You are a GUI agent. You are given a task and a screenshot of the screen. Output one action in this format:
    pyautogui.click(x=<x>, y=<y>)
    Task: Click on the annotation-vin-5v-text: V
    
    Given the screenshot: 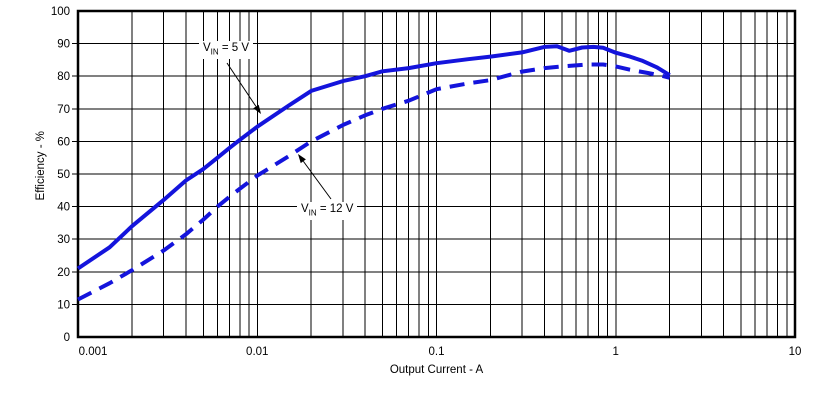 What is the action you would take?
    pyautogui.click(x=207, y=48)
    